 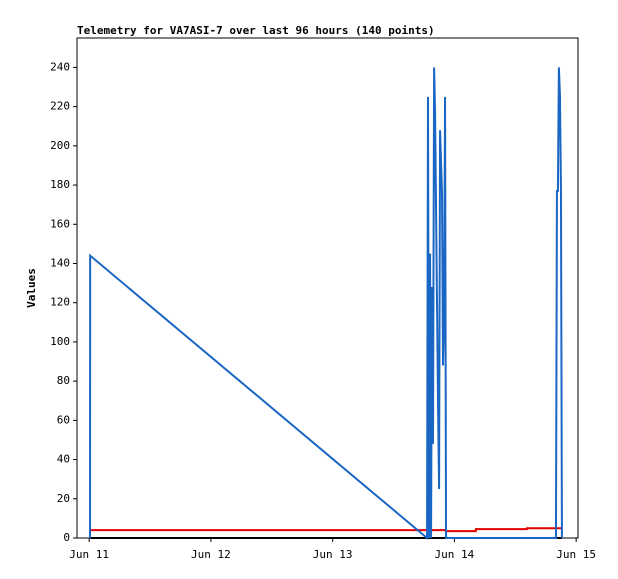 I want to click on y-axis-label: Values, so click(x=31, y=288).